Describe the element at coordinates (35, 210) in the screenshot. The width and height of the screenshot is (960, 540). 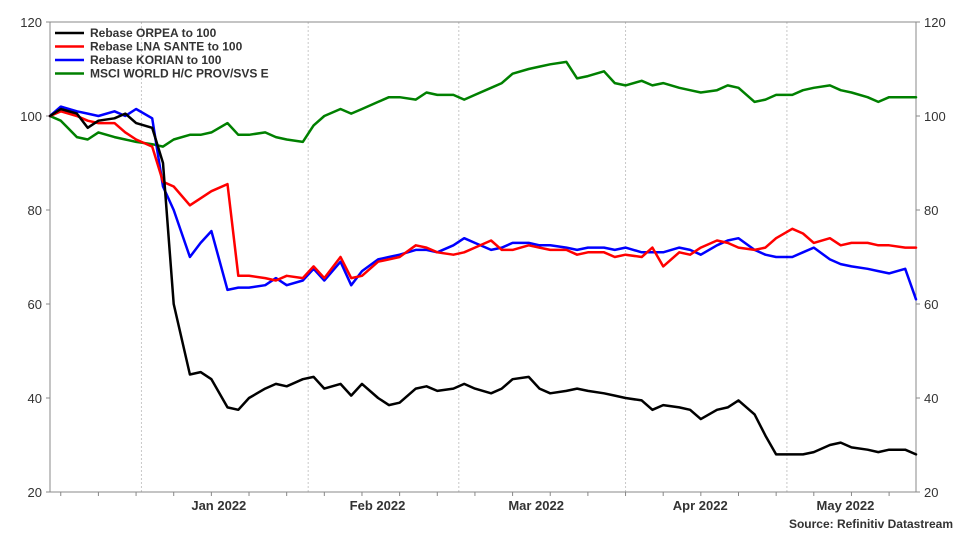
I see `y-tick-label-left: 80` at that location.